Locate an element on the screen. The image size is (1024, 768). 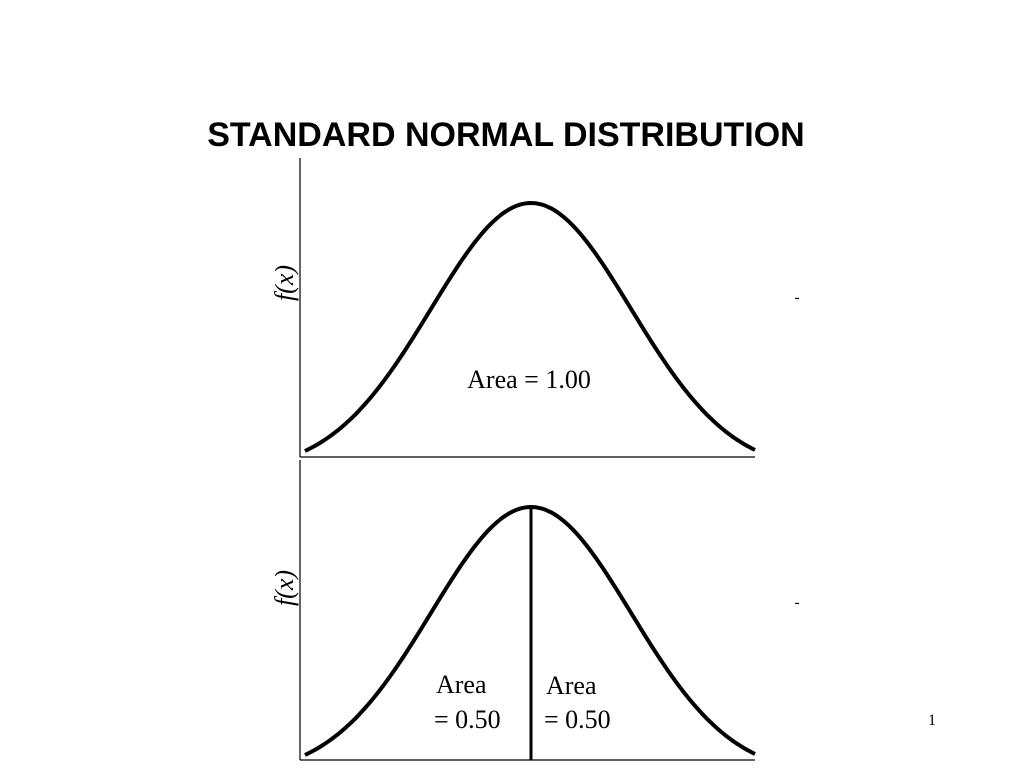
normal-curve is located at coordinates (530, 327).